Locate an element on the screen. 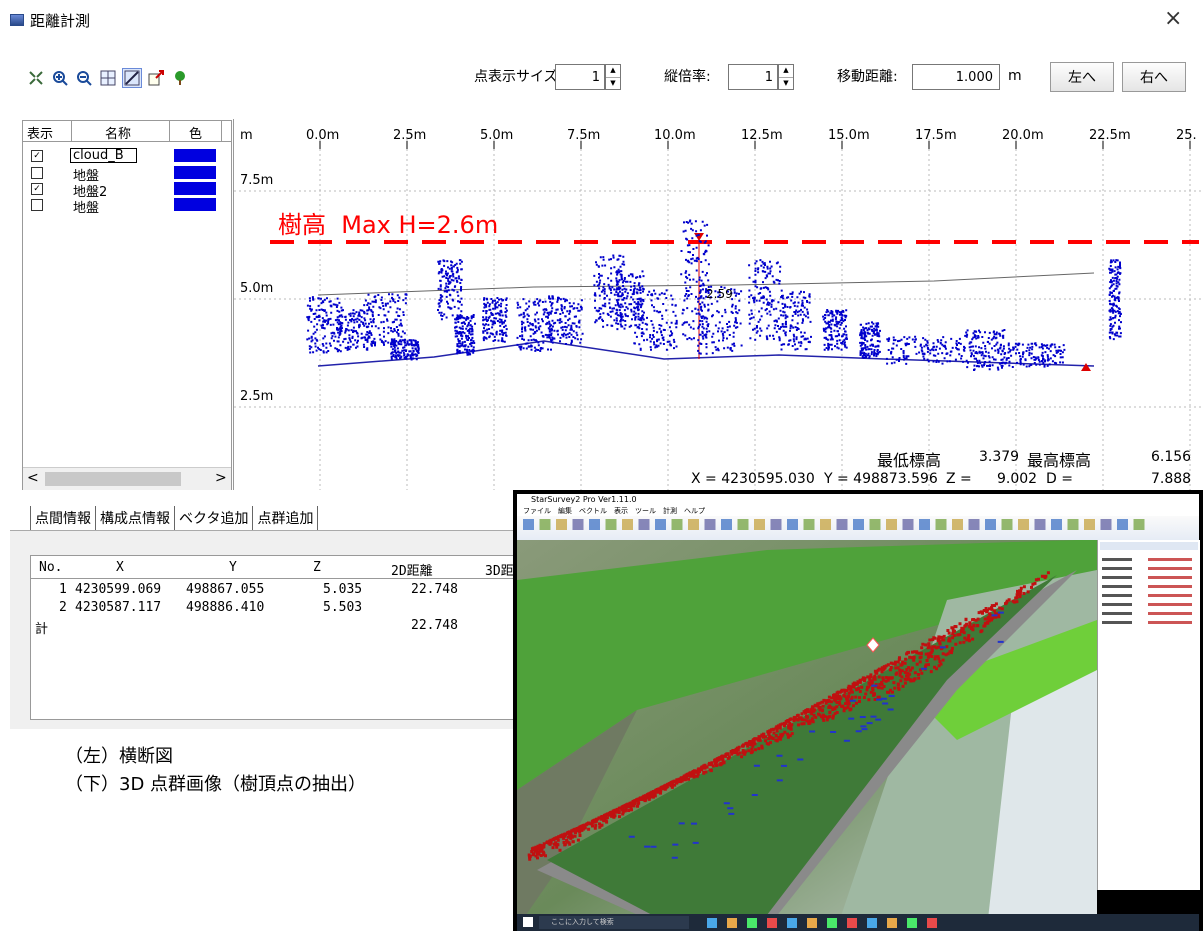  inset-title: StarSurvey2 Pro Ver1.11.0 is located at coordinates (858, 500).